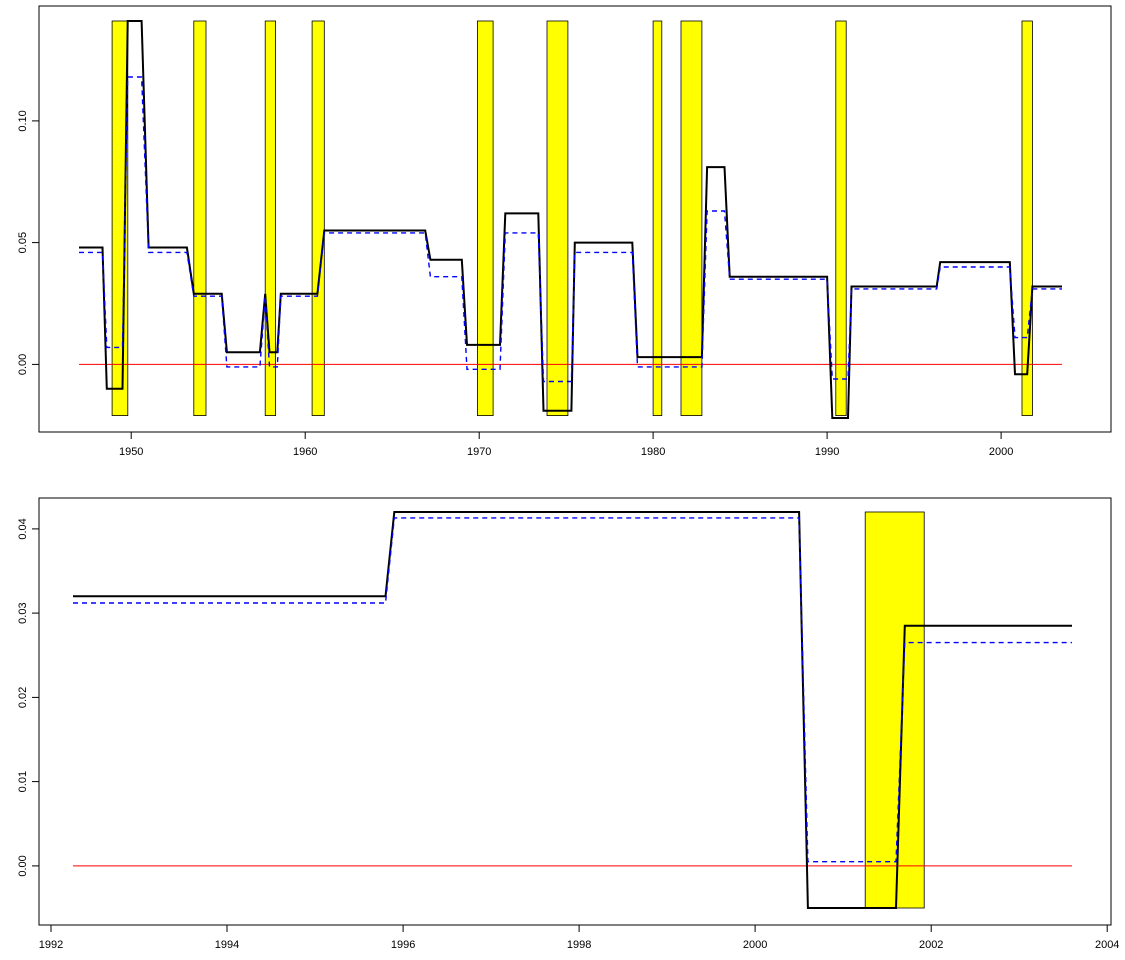 The image size is (1125, 960). Describe the element at coordinates (227, 945) in the screenshot. I see `chart-bottom-x-tick-label-1: 1994` at that location.